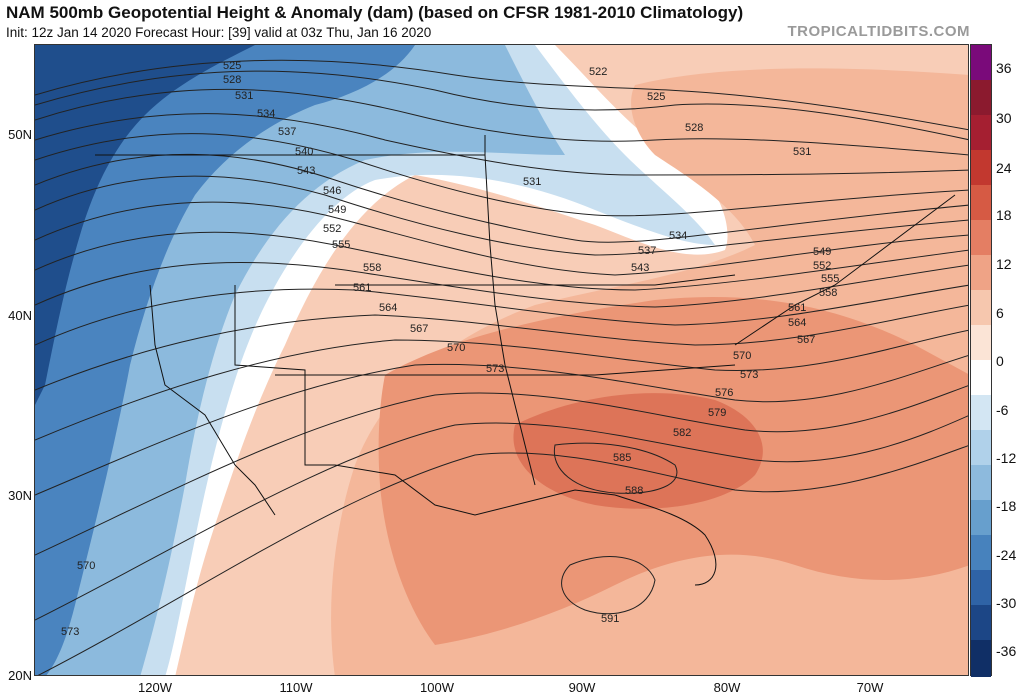 Image resolution: width=1024 pixels, height=696 pixels. Describe the element at coordinates (727, 687) in the screenshot. I see `lon-label-80w: 80W` at that location.